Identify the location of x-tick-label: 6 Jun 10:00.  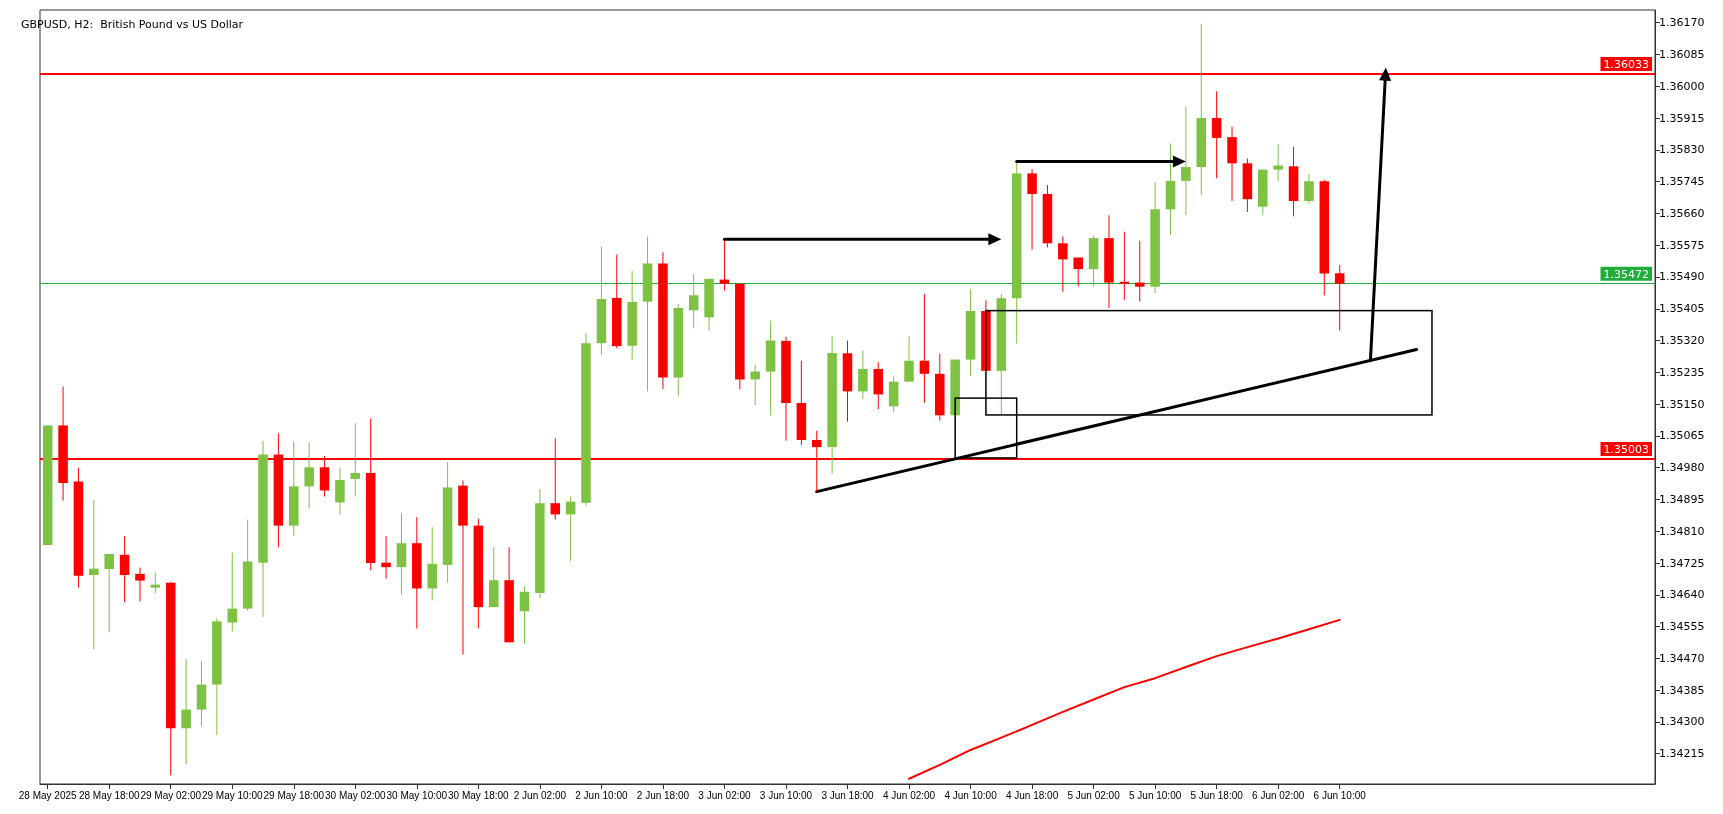
(1340, 795).